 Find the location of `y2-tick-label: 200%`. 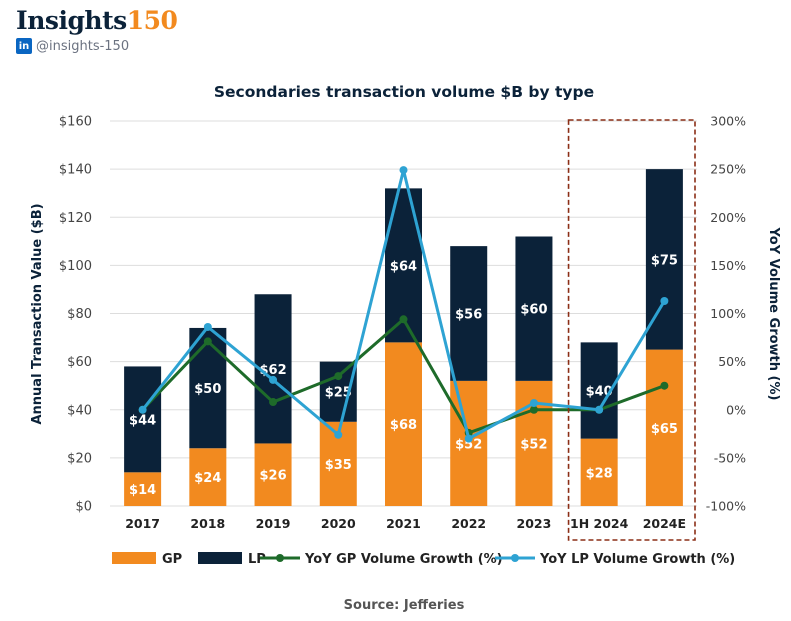

y2-tick-label: 200% is located at coordinates (728, 217).